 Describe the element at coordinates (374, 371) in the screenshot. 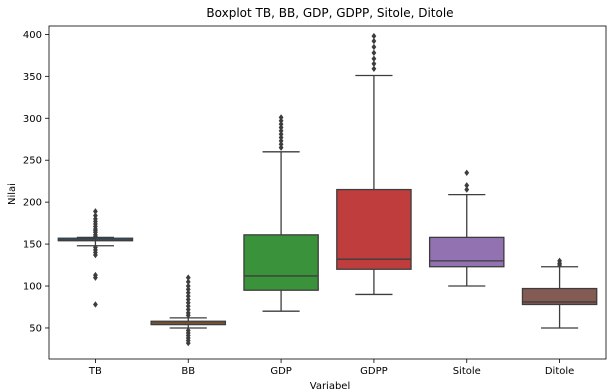

I see `x-tick-label: GDPP` at that location.